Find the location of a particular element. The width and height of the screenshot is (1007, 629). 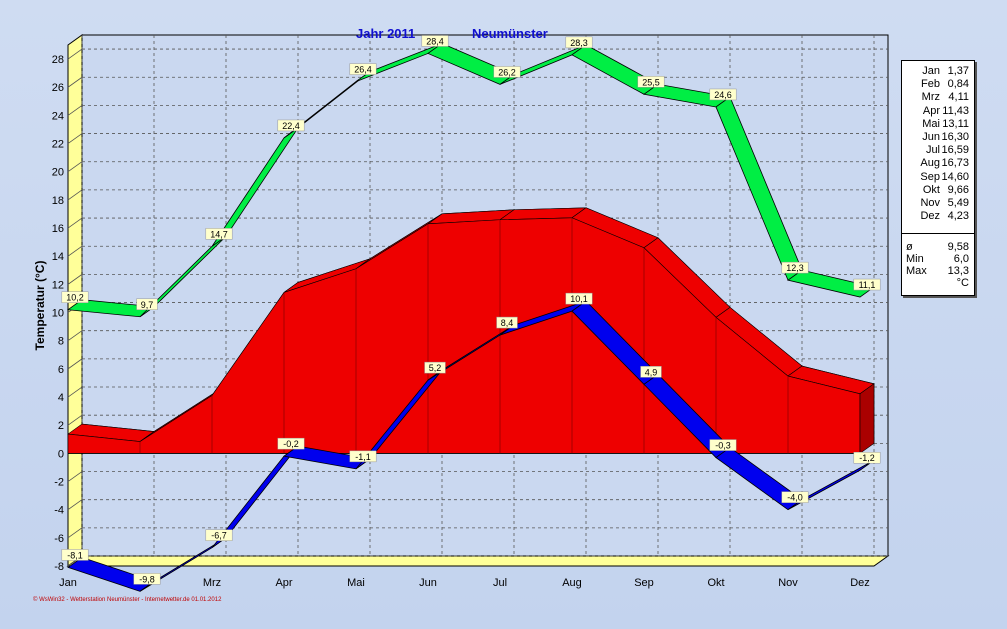

max-data-label: 26,4 is located at coordinates (363, 70).